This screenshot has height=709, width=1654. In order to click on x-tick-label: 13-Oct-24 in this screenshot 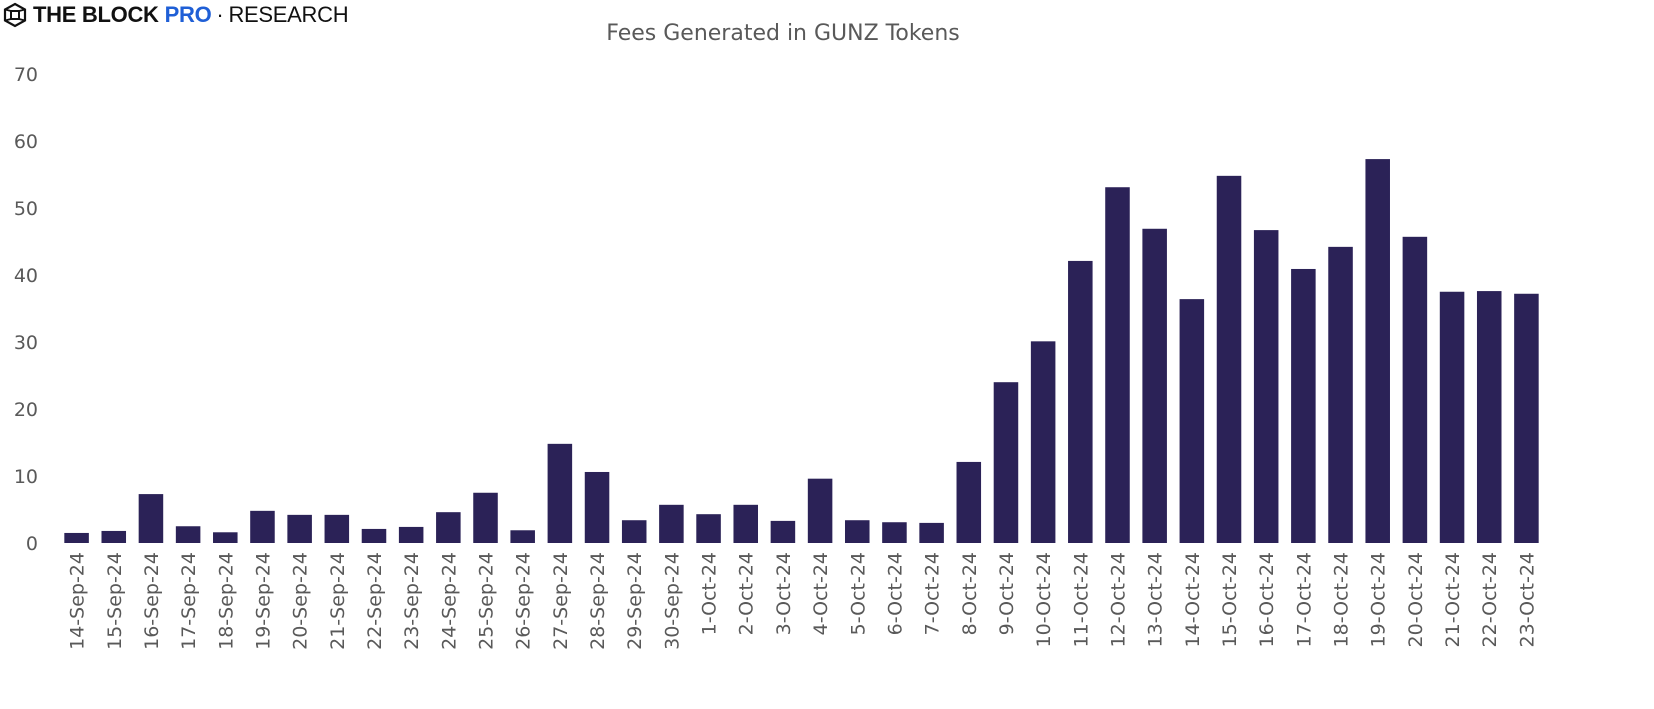, I will do `click(1156, 599)`.